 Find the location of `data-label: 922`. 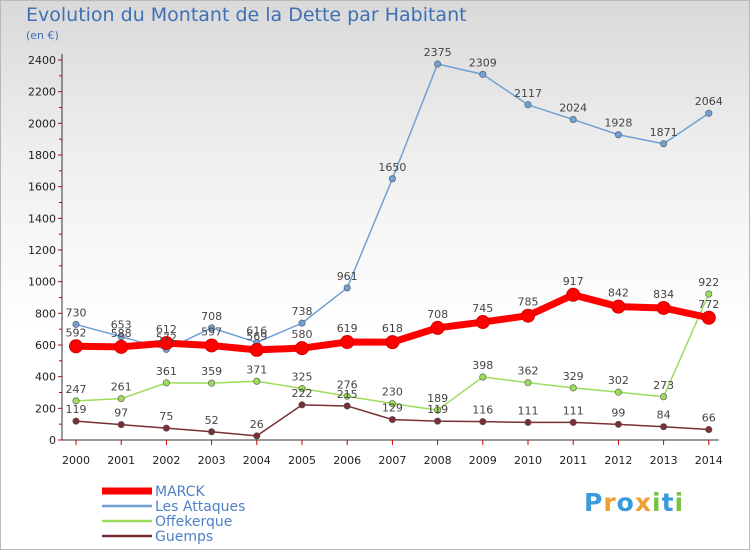

data-label: 922 is located at coordinates (708, 282).